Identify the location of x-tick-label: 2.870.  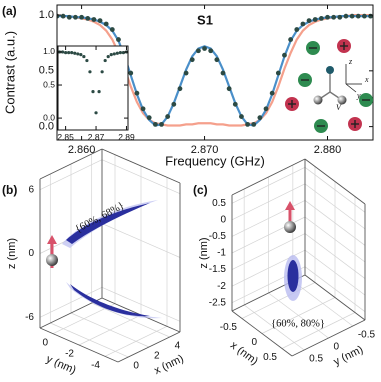
(205, 150).